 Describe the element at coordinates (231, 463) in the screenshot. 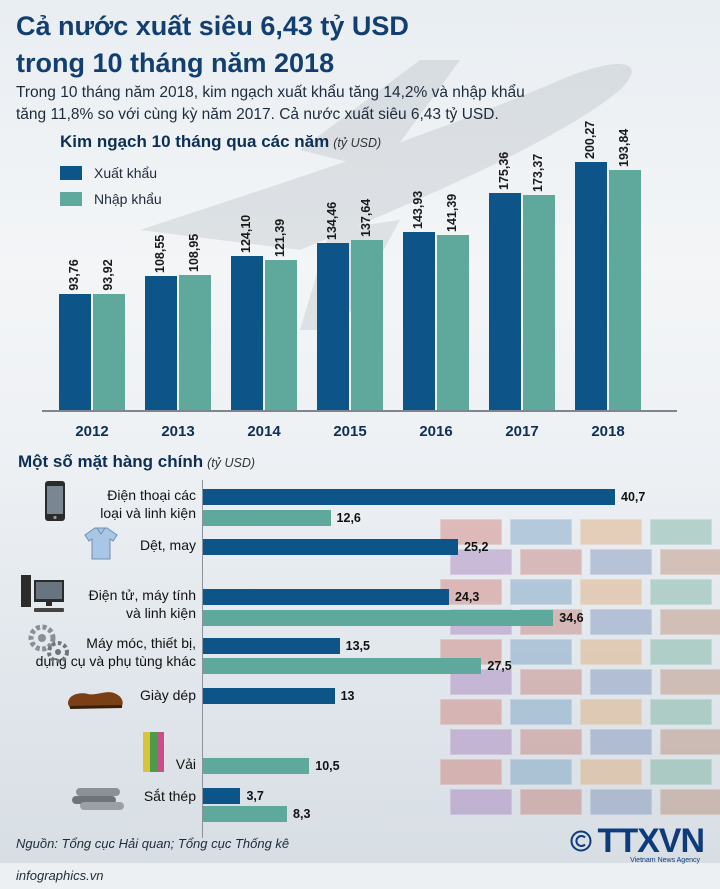

I see `commodity-chart-unit: (tỷ USD)` at that location.